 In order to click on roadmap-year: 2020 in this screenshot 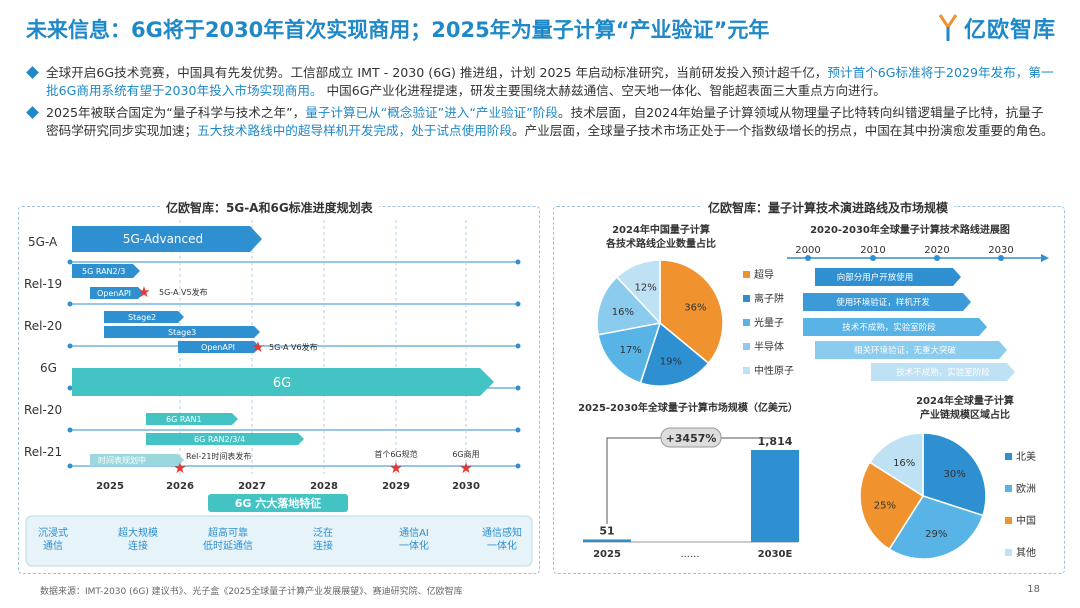, I will do `click(936, 250)`.